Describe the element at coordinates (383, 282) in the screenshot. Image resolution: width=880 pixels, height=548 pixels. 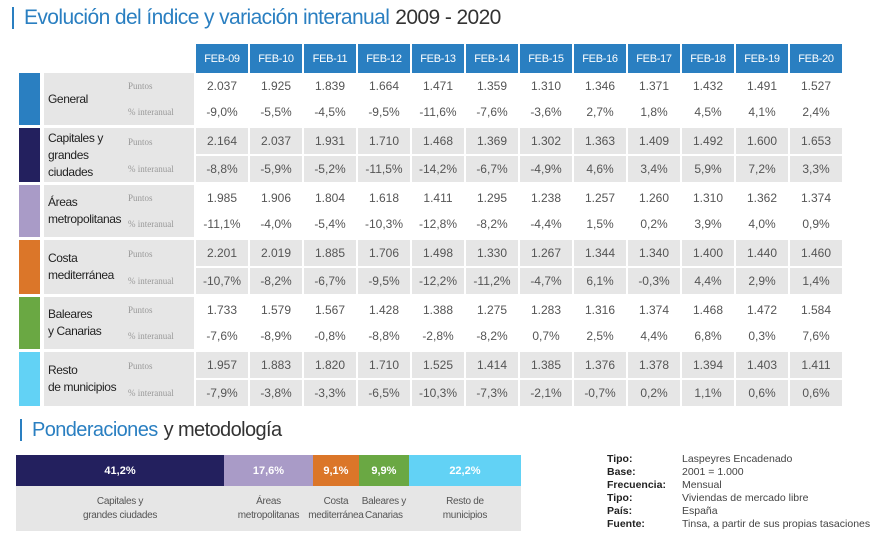
I see `yoy-value: -9,5%` at that location.